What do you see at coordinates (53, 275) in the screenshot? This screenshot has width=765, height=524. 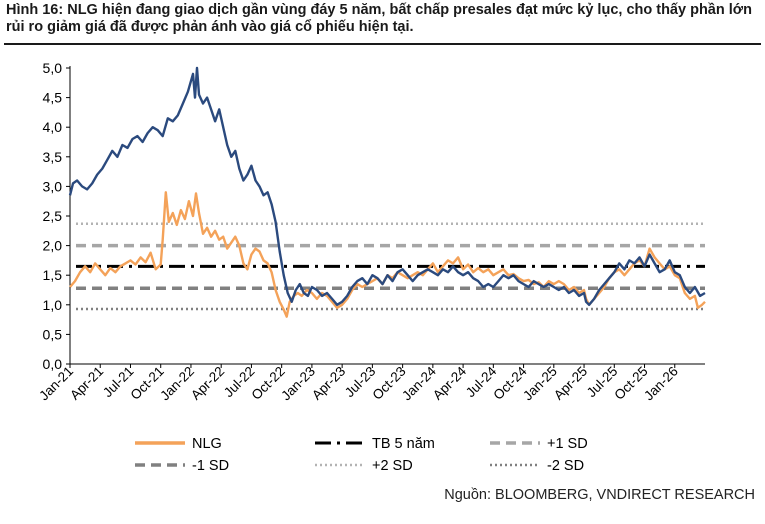 I see `y-tick-label: 1,5` at bounding box center [53, 275].